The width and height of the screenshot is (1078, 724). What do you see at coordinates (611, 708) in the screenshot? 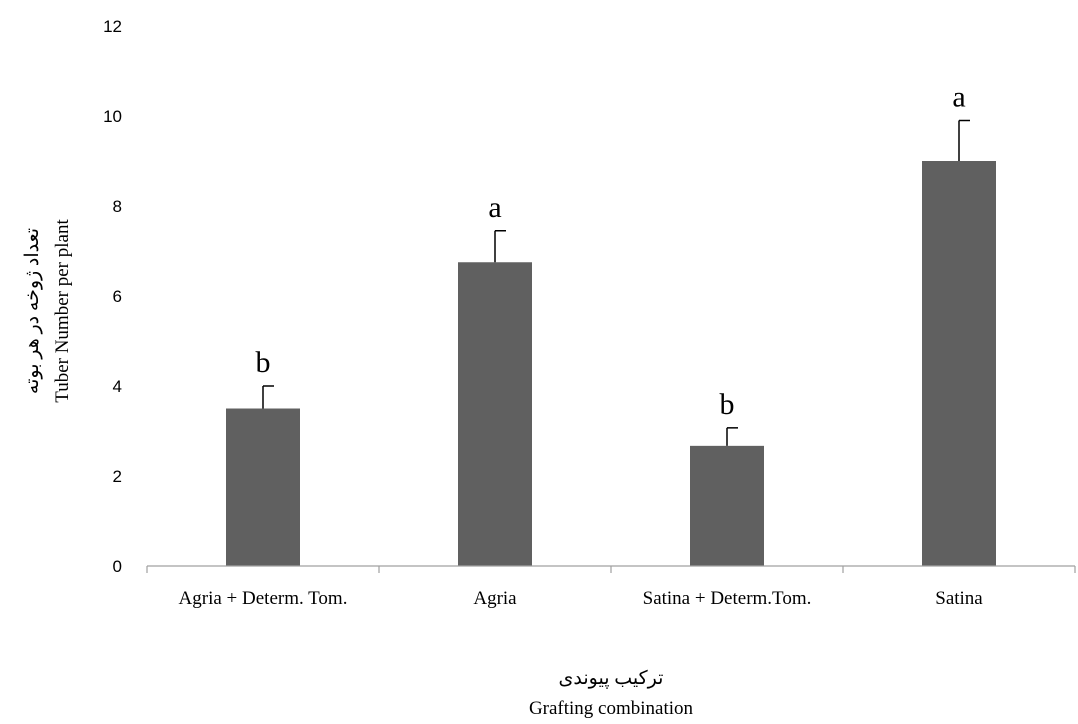
I see `x-axis-title-english: Grafting combination` at bounding box center [611, 708].